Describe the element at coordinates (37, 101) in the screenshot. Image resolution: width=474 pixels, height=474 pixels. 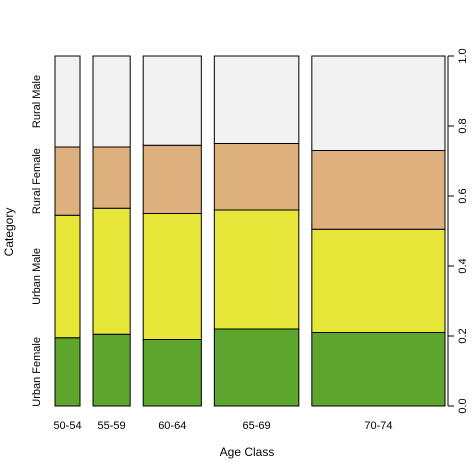
I see `category-label: Rural Male` at that location.